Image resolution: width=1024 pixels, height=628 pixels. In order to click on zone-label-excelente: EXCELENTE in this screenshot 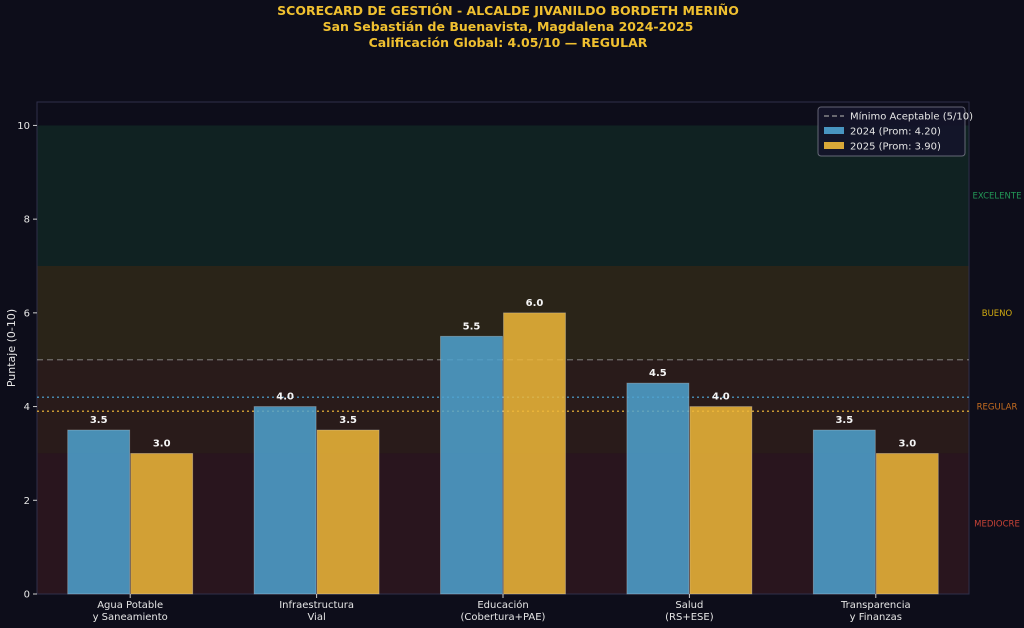, I will do `click(997, 197)`.